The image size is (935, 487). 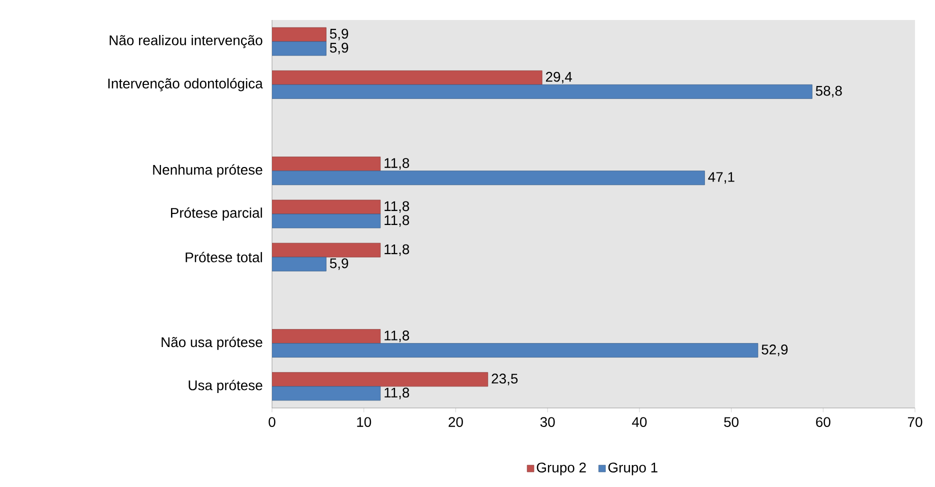 I want to click on x-tick-label: 40, so click(x=639, y=422).